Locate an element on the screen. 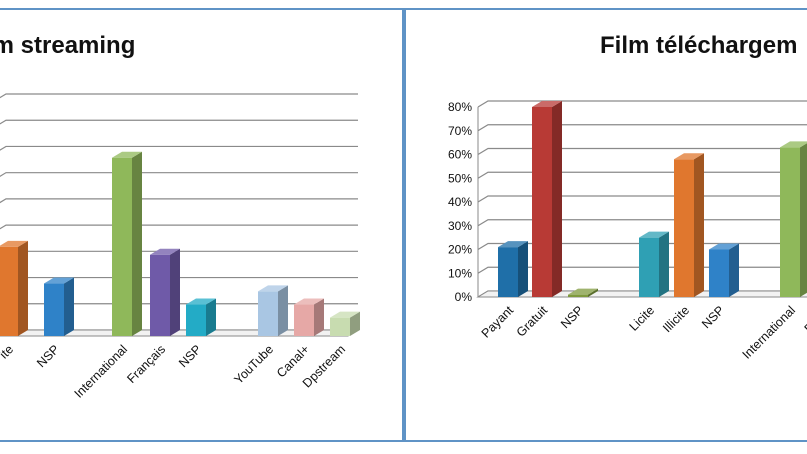 The height and width of the screenshot is (454, 807). download-x-tick-label: International is located at coordinates (769, 332).